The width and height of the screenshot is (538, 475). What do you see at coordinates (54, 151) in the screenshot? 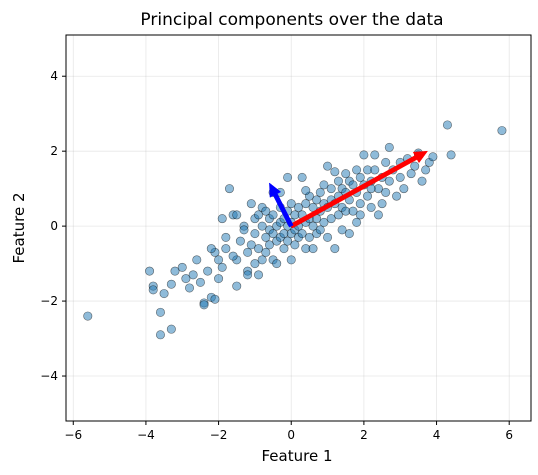
I see `y-tick-label: 2` at bounding box center [54, 151].